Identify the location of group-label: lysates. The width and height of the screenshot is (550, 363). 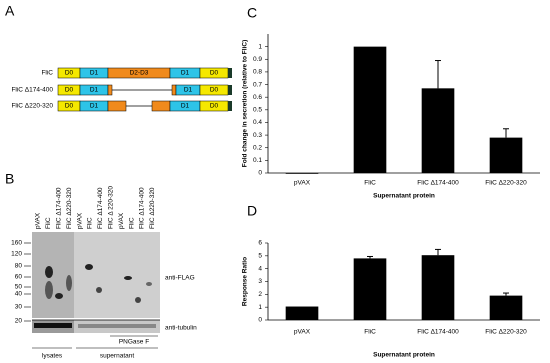
(52, 356).